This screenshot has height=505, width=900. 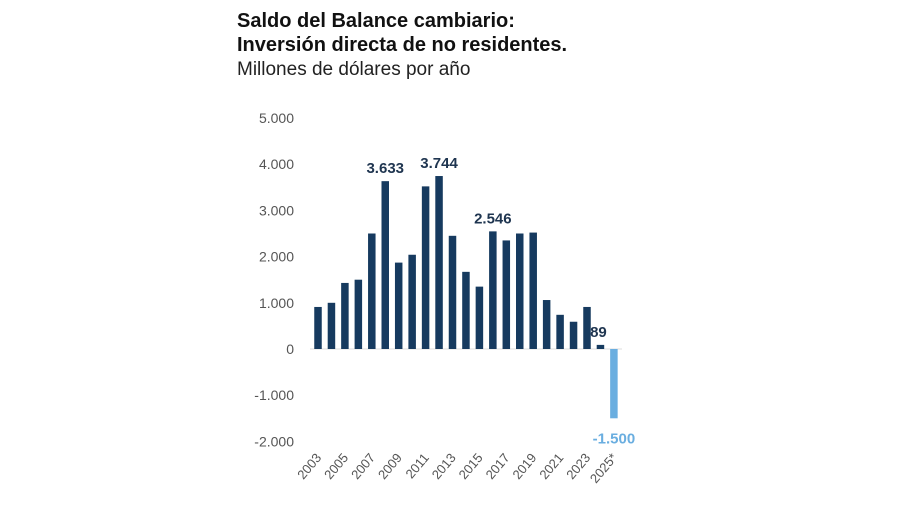 I want to click on y-tick-label: 0, so click(x=290, y=349).